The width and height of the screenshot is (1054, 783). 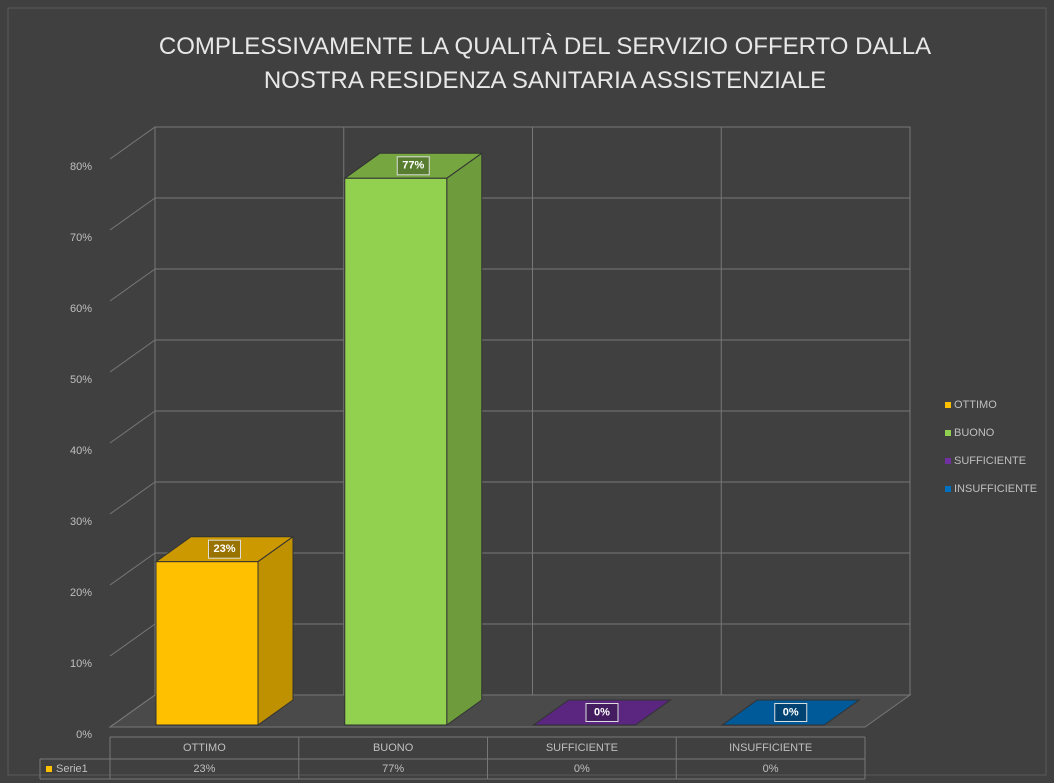 What do you see at coordinates (49, 769) in the screenshot?
I see `table-key` at bounding box center [49, 769].